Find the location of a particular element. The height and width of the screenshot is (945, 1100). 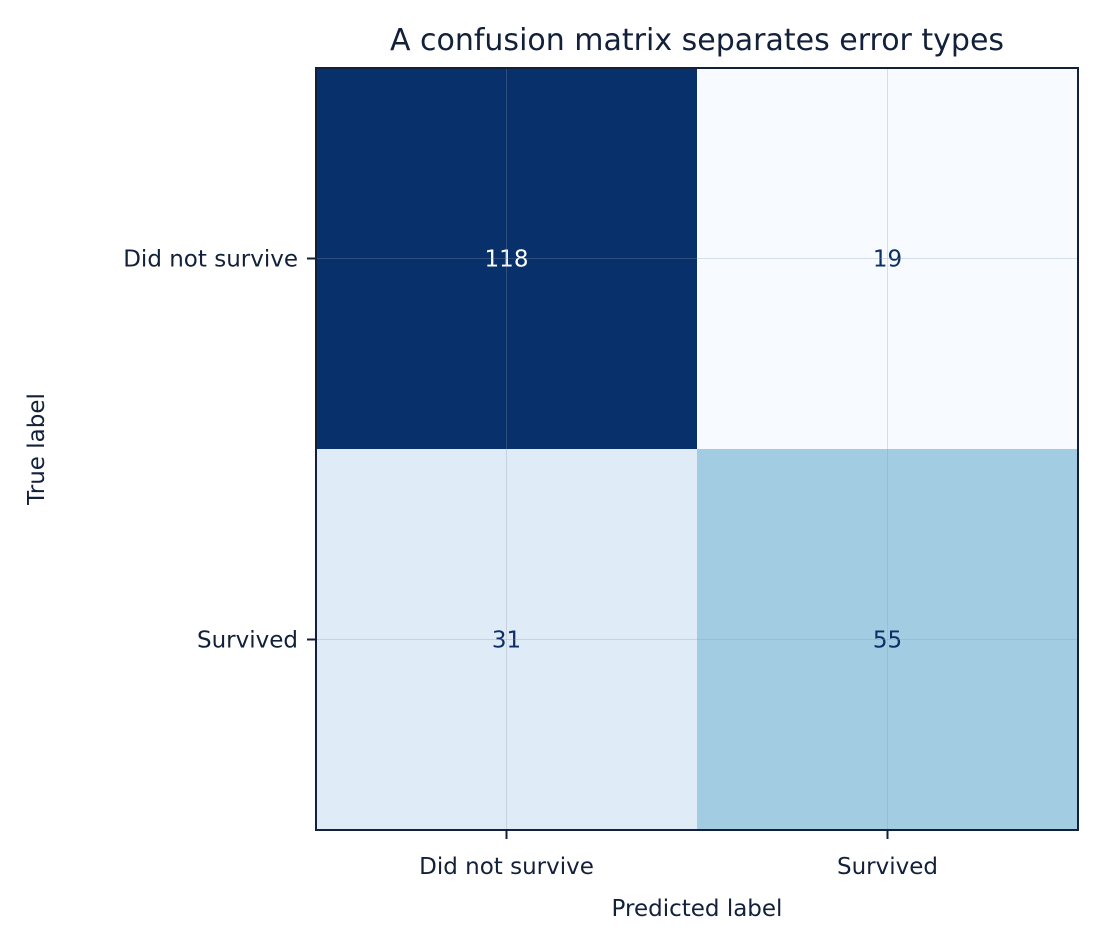

y-axis-label: True label is located at coordinates (37, 449).